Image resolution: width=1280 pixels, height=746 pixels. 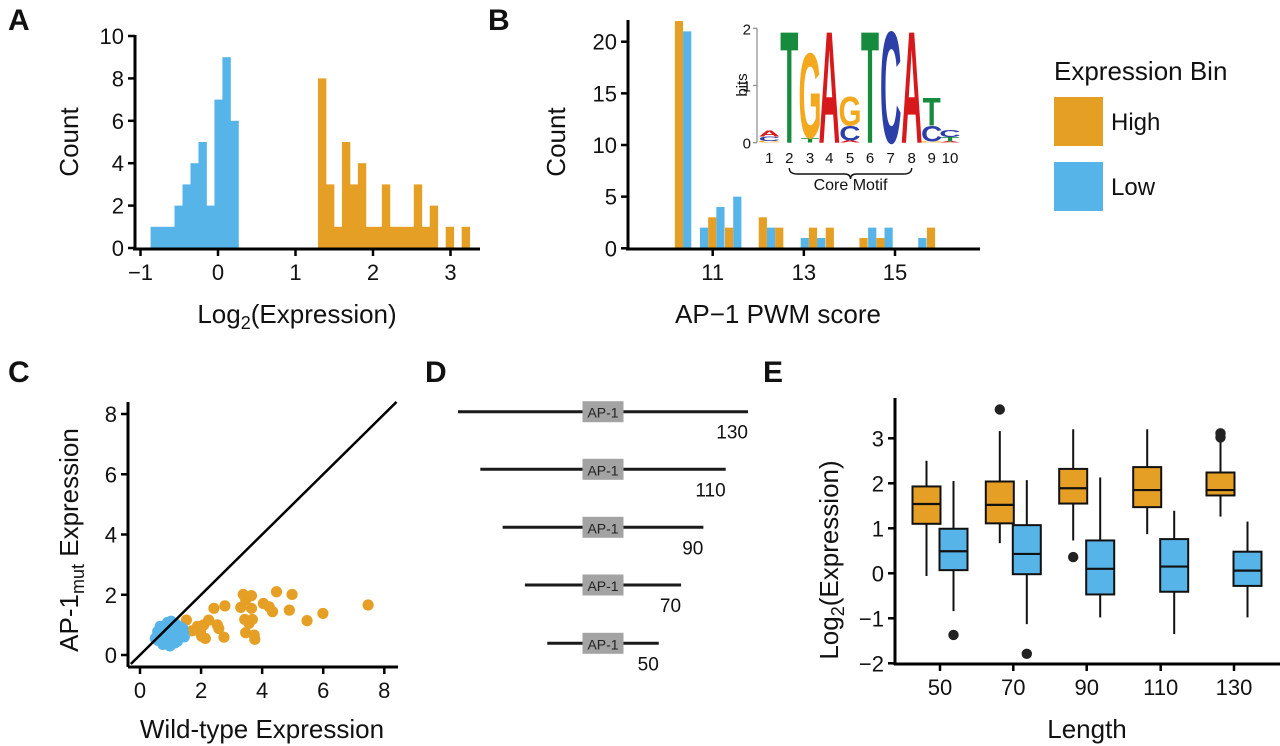 What do you see at coordinates (140, 690) in the screenshot?
I see `x-tick-label: 0` at bounding box center [140, 690].